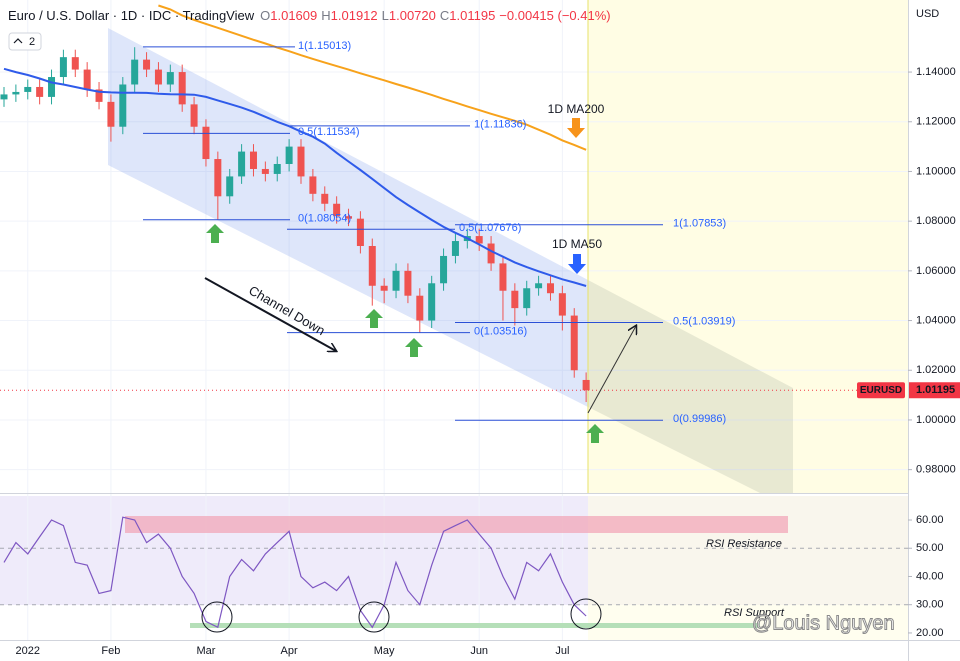 The width and height of the screenshot is (960, 661). I want to click on badge: 2, so click(32, 42).